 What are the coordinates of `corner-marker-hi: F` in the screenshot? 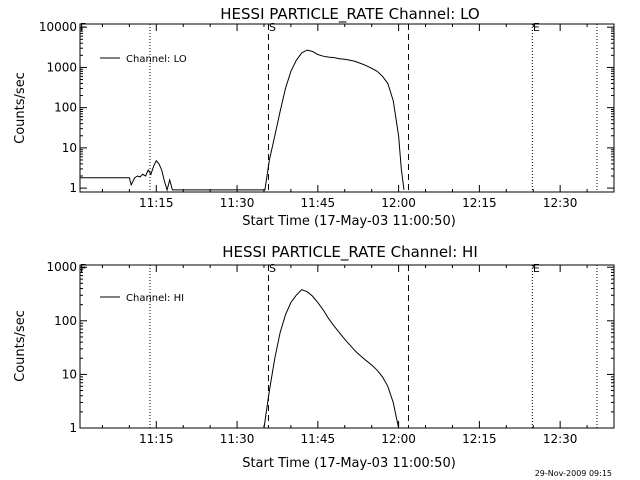 It's located at (83, 268).